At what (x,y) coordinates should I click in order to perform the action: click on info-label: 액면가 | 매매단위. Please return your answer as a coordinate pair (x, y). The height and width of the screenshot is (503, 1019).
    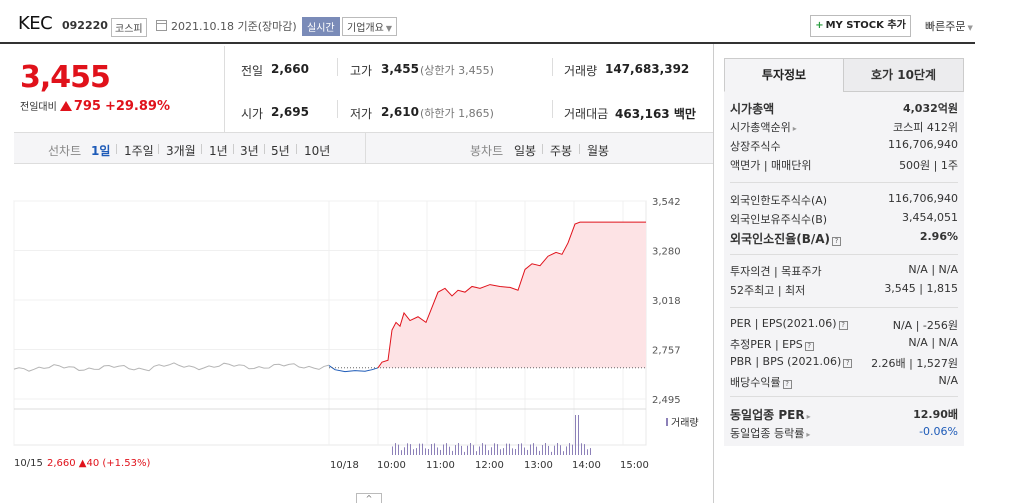
    Looking at the image, I should click on (771, 165).